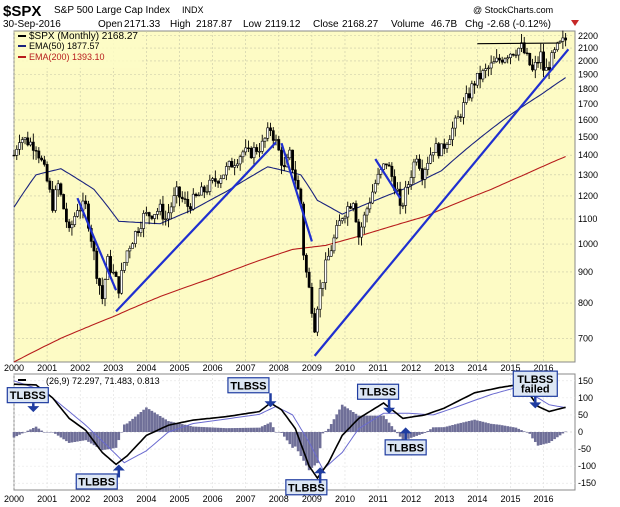  I want to click on volume-value: 46.7B, so click(444, 24).